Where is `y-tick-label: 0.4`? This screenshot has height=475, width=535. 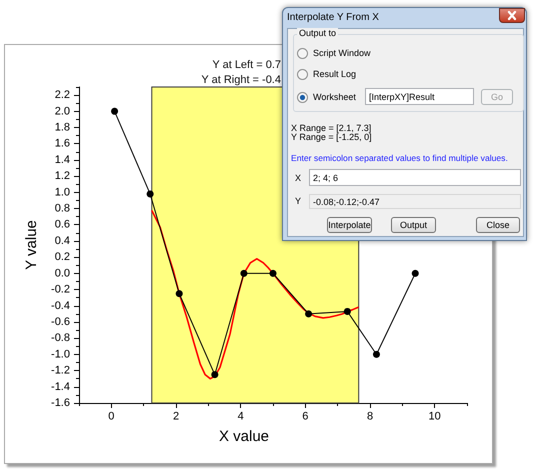 y-tick-label: 0.4 is located at coordinates (62, 240).